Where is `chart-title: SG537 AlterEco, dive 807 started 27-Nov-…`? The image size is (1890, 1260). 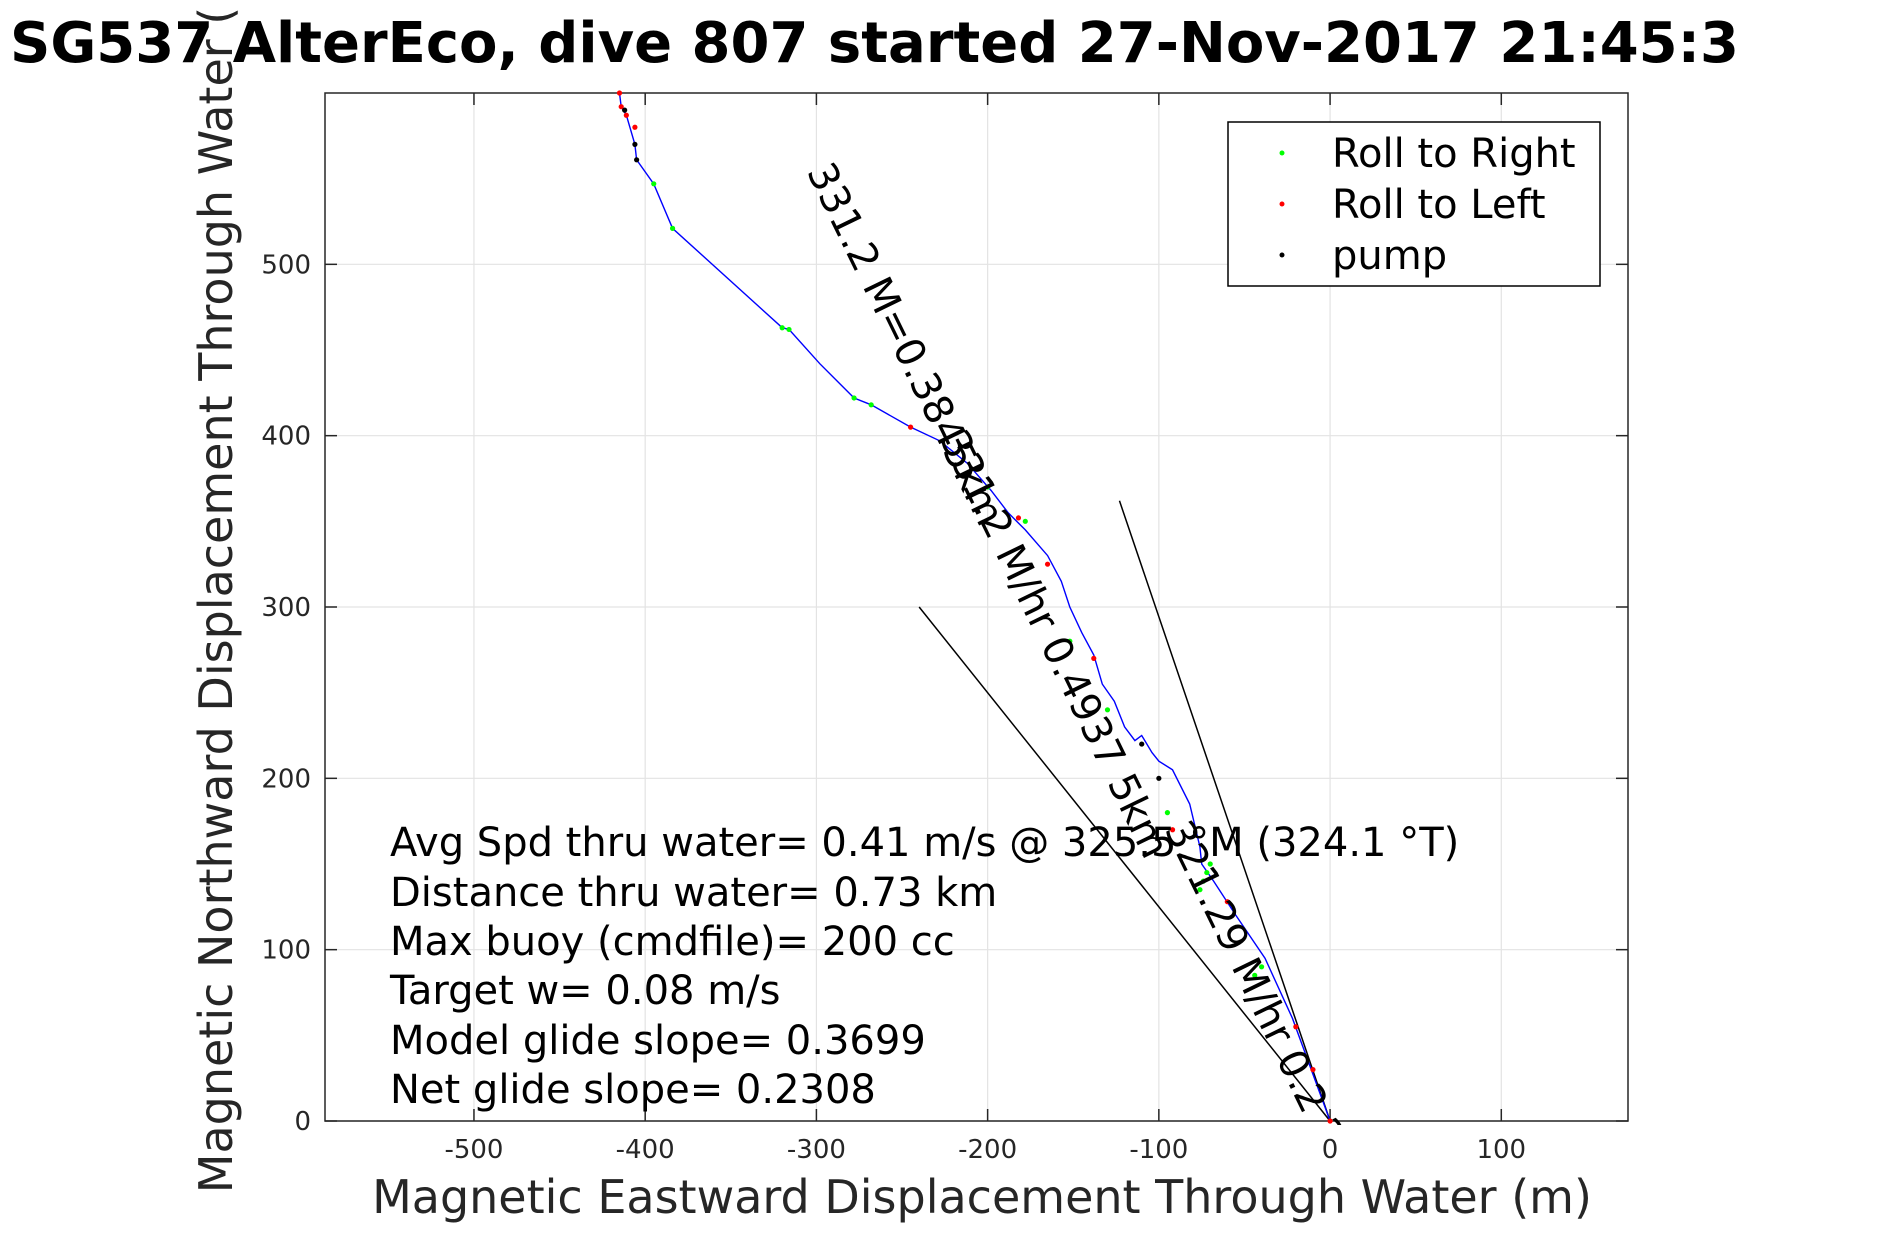 chart-title: SG537 AlterEco, dive 807 started 27-Nov-… is located at coordinates (874, 43).